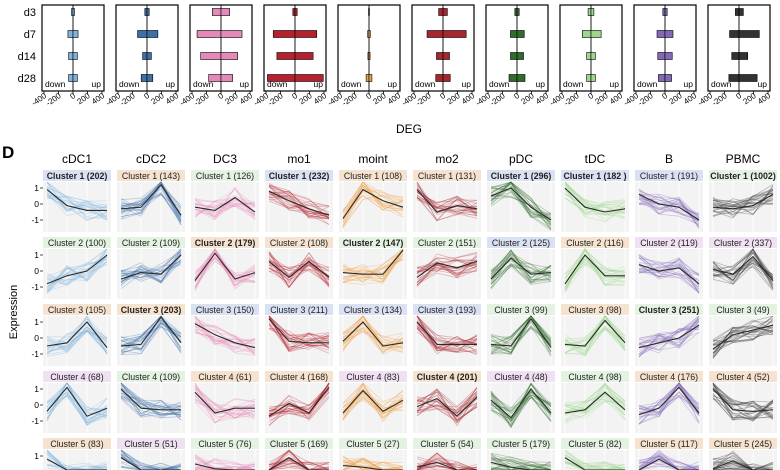  What do you see at coordinates (373, 454) in the screenshot?
I see `cluster-panel: Cluster 5 (27)` at bounding box center [373, 454].